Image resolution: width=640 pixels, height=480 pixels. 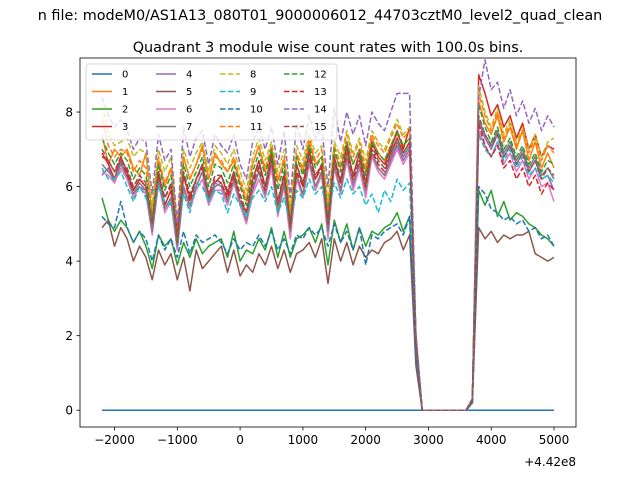 I want to click on legend-label-11: 11, so click(x=256, y=127).